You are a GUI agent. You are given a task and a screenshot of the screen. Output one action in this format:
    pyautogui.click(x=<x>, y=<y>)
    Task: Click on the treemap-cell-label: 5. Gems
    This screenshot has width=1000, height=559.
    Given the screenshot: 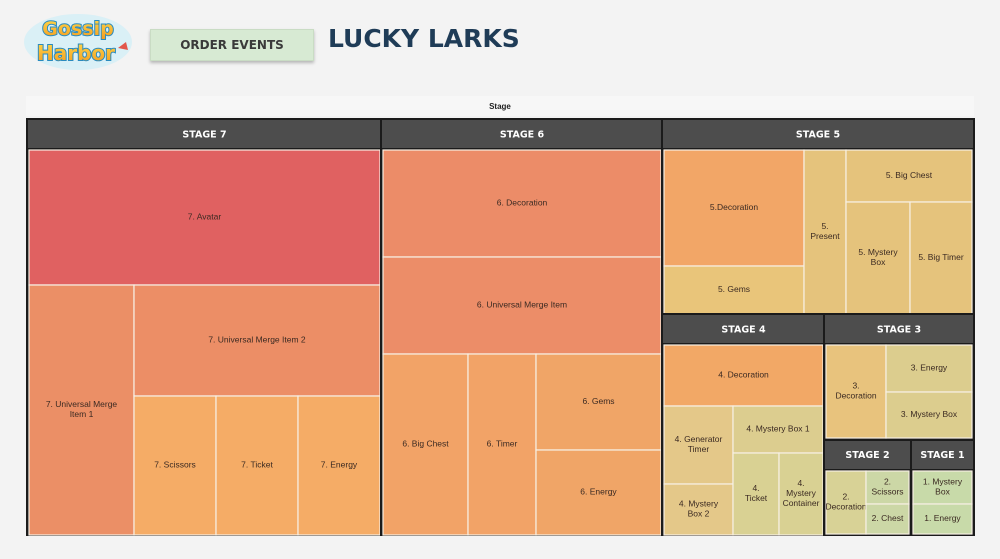 What is the action you would take?
    pyautogui.click(x=734, y=289)
    